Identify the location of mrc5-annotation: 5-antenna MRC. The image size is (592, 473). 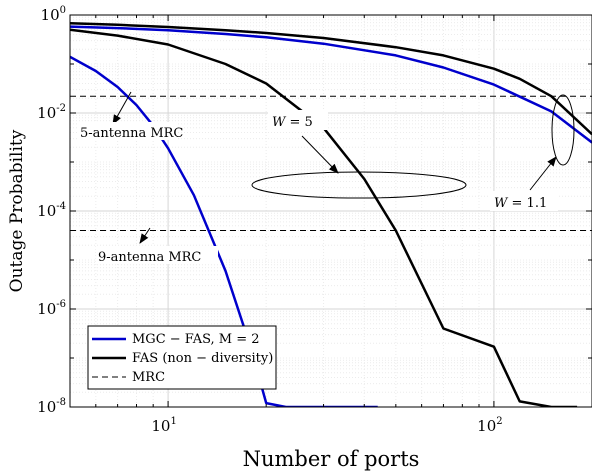
(130, 116).